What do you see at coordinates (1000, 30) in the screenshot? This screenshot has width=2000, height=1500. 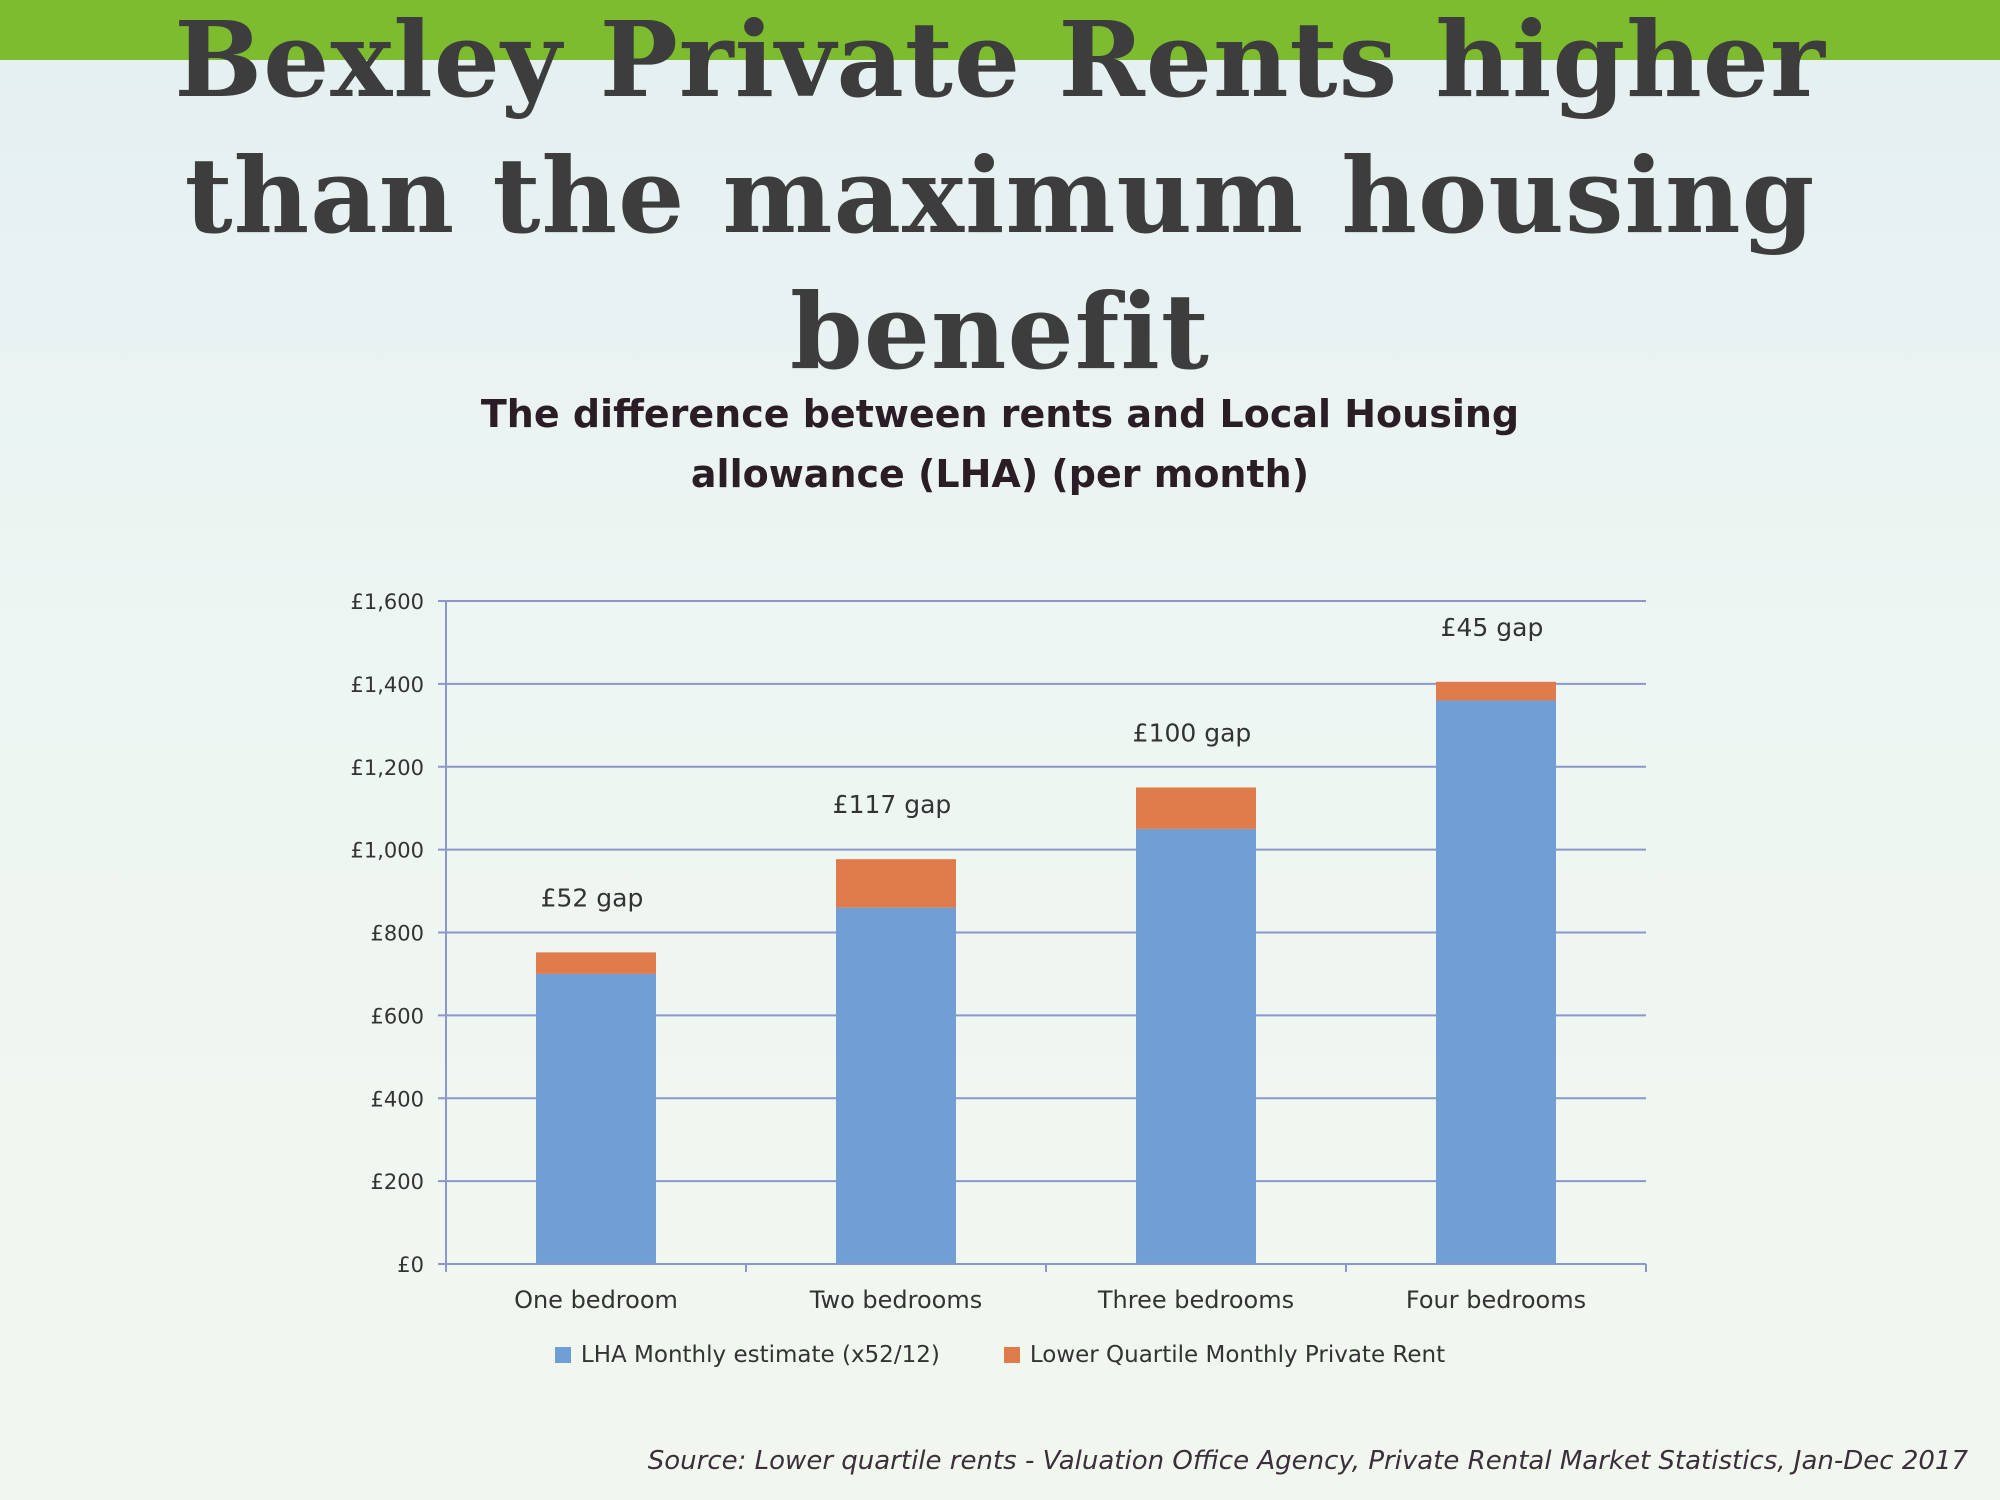 I see `header-band` at bounding box center [1000, 30].